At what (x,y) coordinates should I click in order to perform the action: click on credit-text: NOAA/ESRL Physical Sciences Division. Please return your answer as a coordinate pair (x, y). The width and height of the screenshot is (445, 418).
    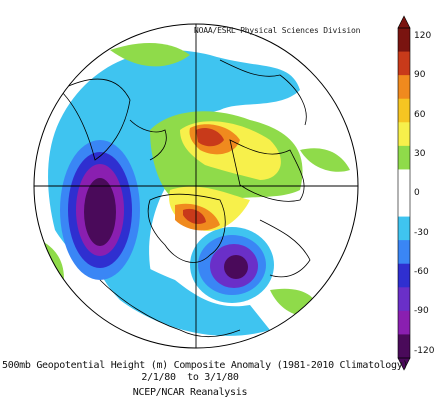
    Looking at the image, I should click on (277, 30).